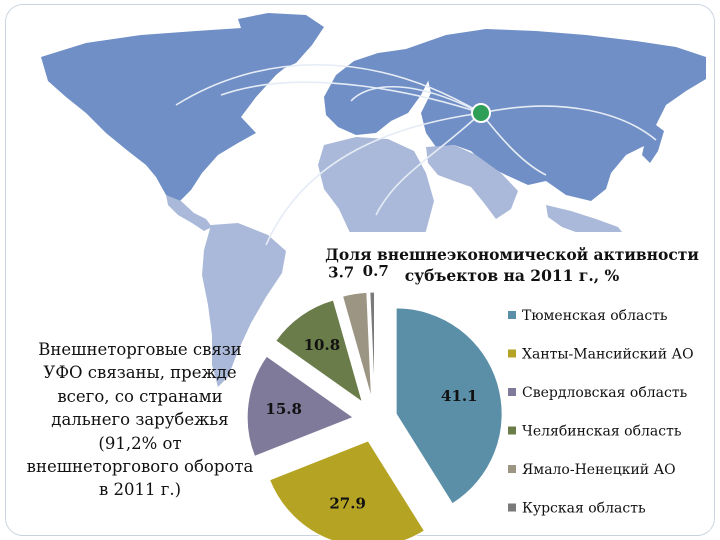 This screenshot has width=720, height=540. I want to click on legend-label: Курская область, so click(584, 509).